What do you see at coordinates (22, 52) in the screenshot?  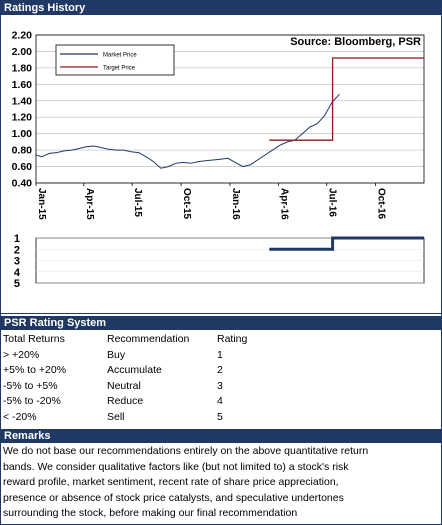 I see `y-tick-label: 2.00` at bounding box center [22, 52].